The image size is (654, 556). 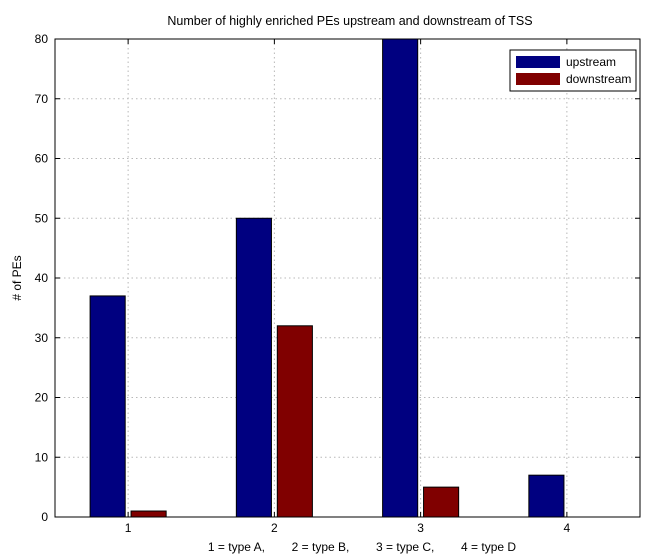 What do you see at coordinates (42, 218) in the screenshot?
I see `y-tick-label: 50` at bounding box center [42, 218].